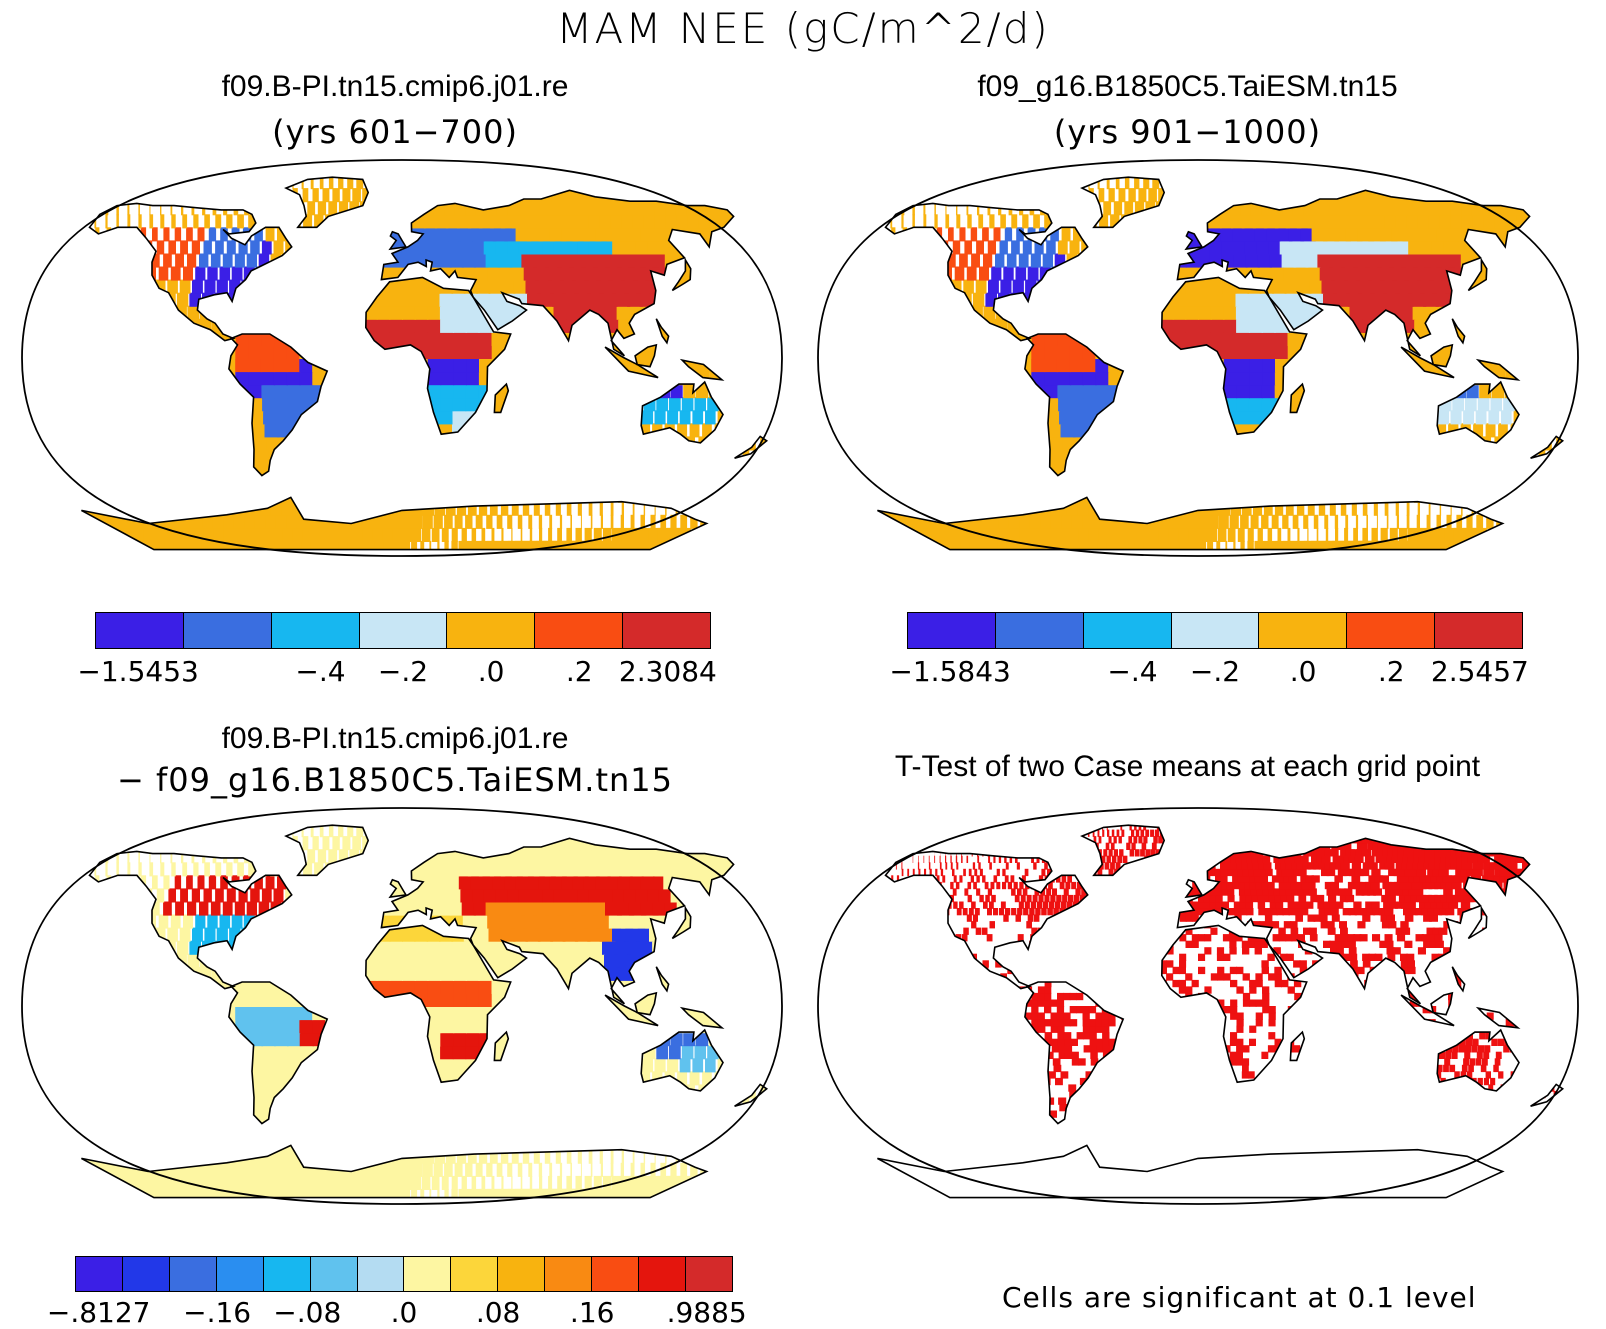  Describe the element at coordinates (1187, 86) in the screenshot. I see `panel-title-case2: f09_g16.B1850C5.TaiESM.tn15` at that location.